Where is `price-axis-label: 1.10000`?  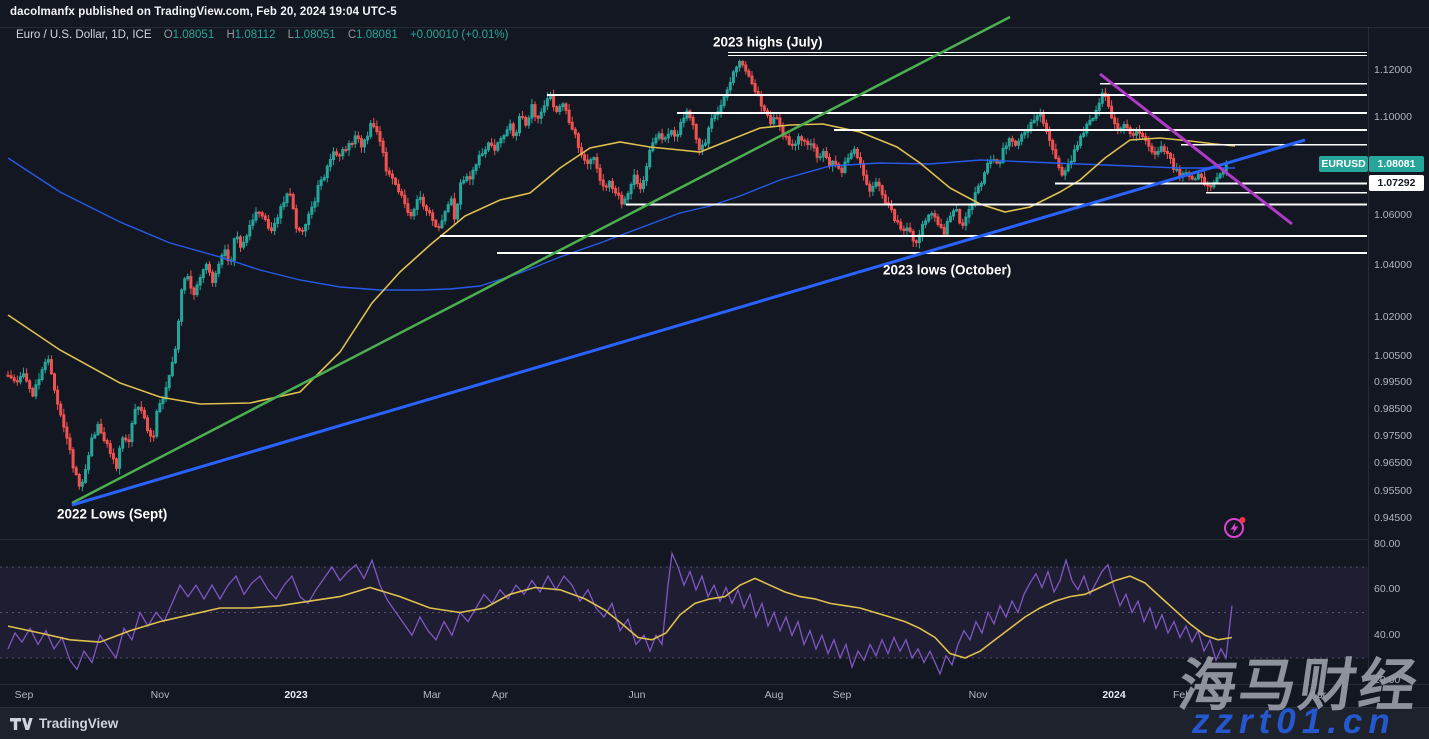 price-axis-label: 1.10000 is located at coordinates (1393, 117).